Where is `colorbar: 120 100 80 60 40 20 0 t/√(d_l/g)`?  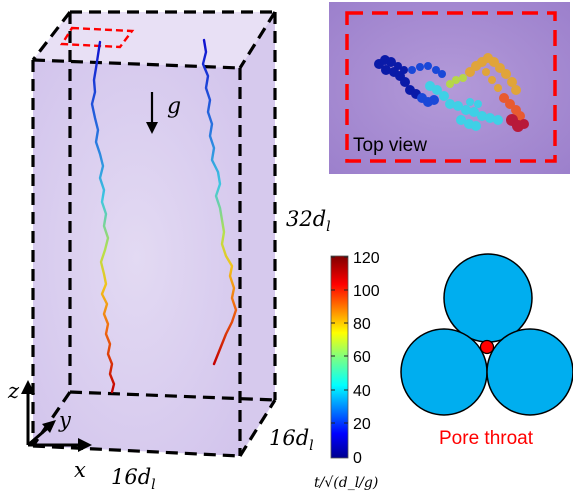
colorbar: 120 100 80 60 40 20 0 t/√(d_l/g) is located at coordinates (347, 370).